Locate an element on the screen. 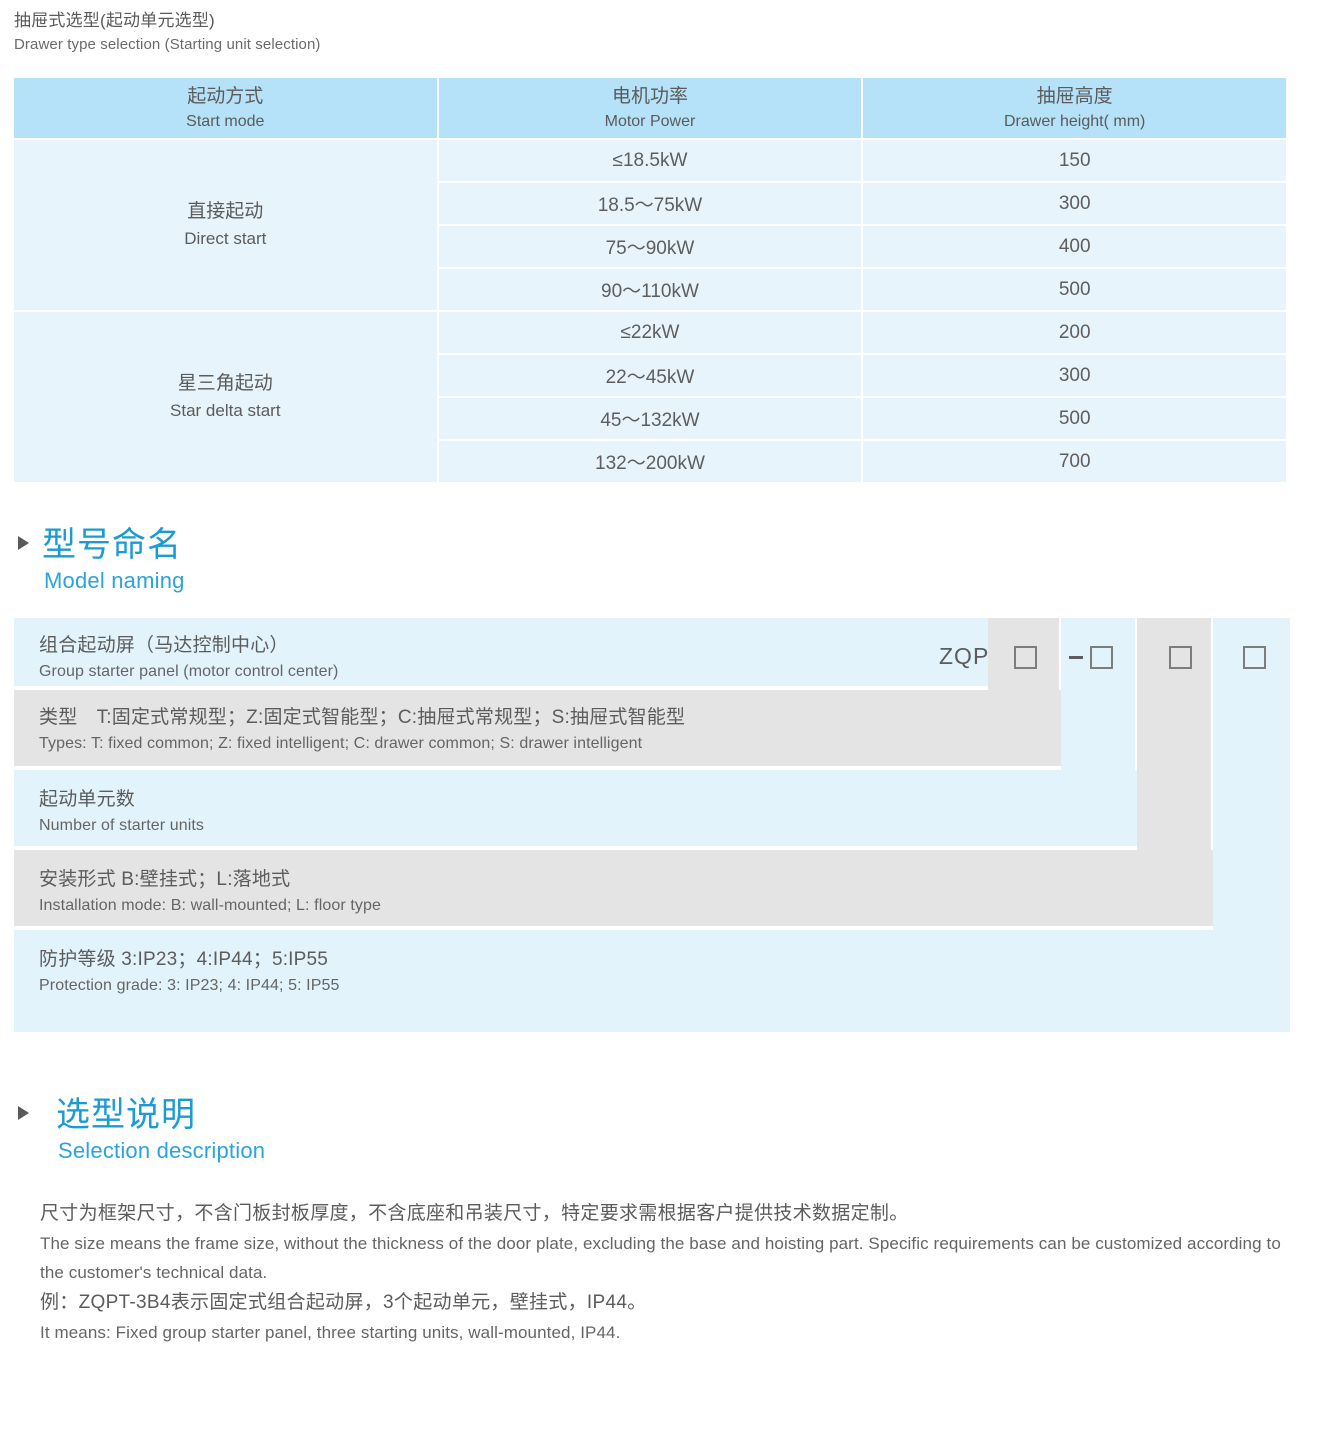  group-label-direct-start-cn: 直接起动 is located at coordinates (225, 211).